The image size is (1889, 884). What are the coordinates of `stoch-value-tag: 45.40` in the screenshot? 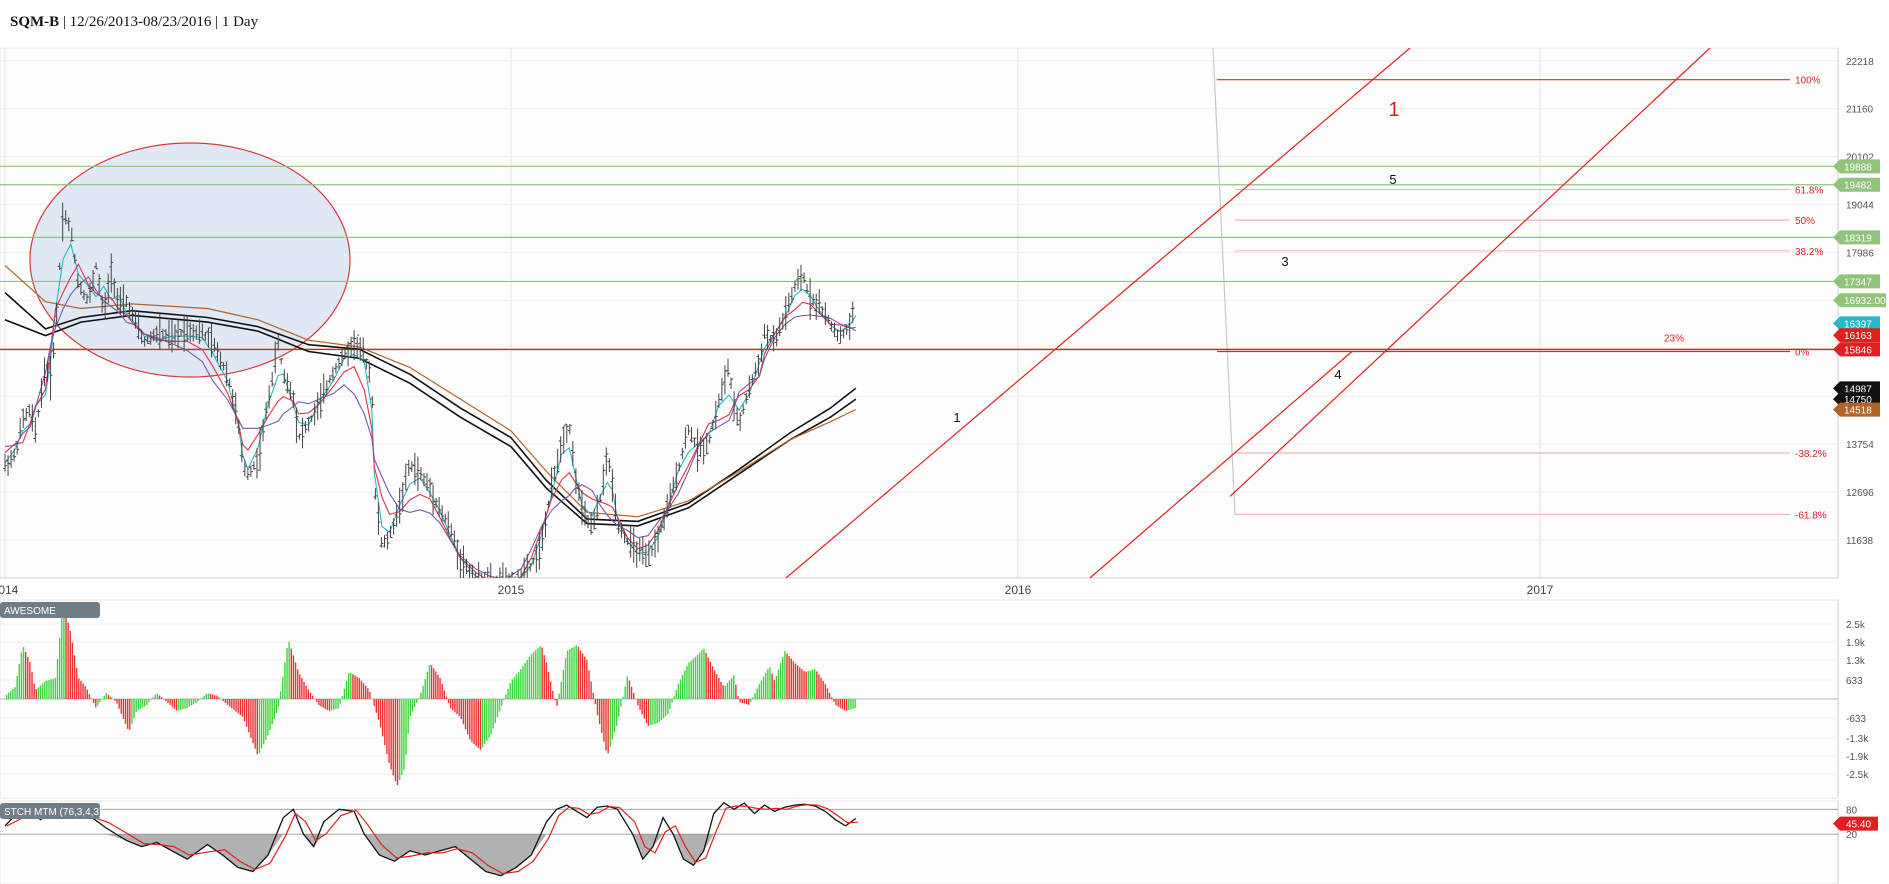 It's located at (1855, 823).